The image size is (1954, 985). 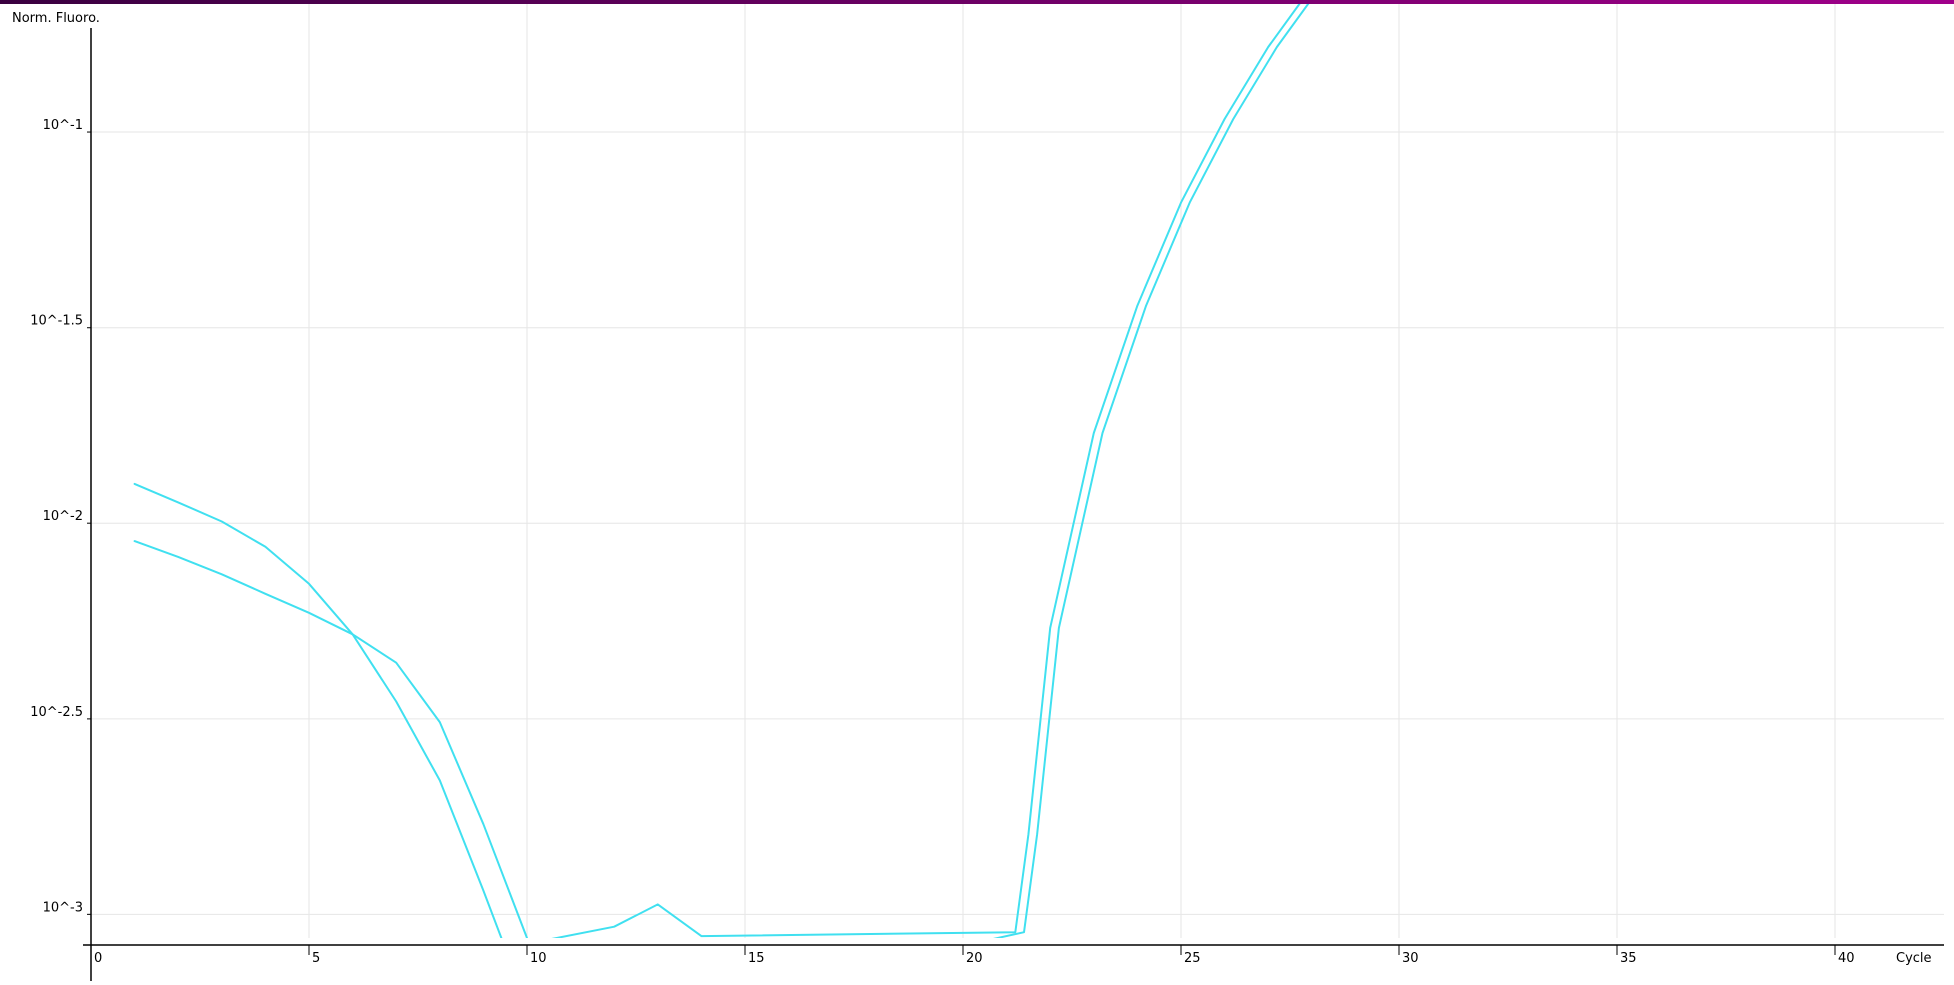 I want to click on x-tick-label: 35, so click(x=1628, y=958).